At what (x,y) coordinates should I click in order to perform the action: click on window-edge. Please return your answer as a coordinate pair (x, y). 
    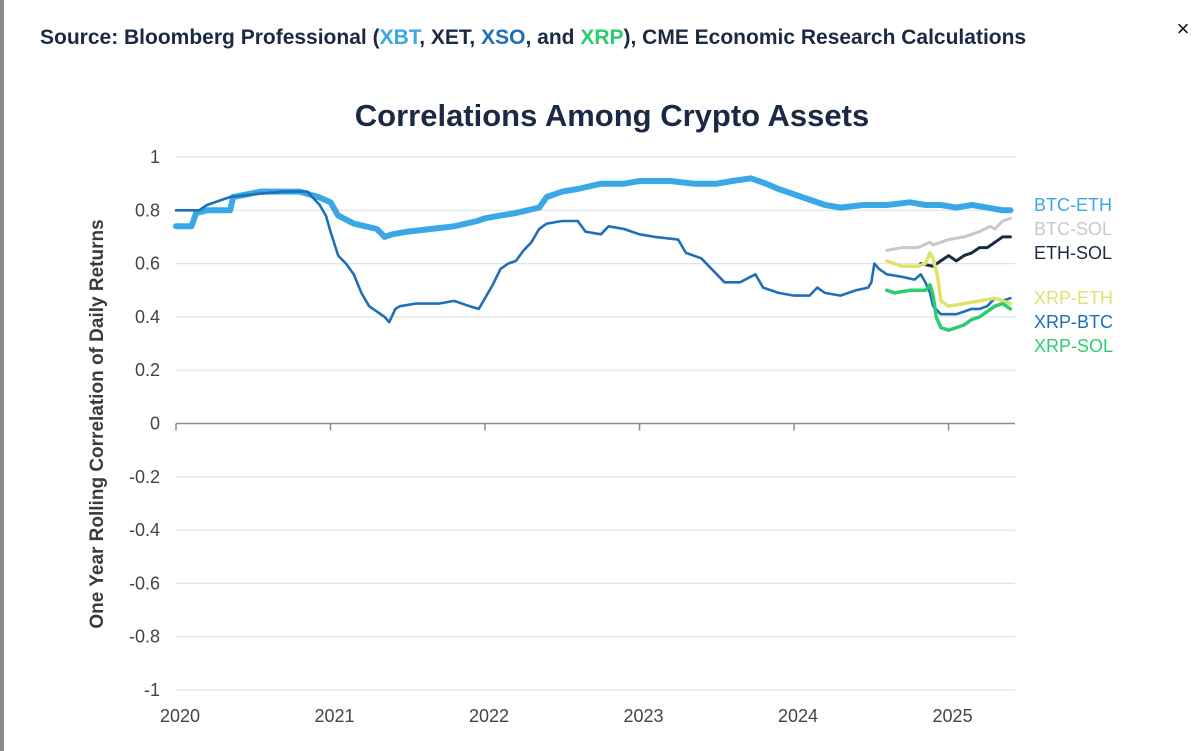
    Looking at the image, I should click on (2, 375).